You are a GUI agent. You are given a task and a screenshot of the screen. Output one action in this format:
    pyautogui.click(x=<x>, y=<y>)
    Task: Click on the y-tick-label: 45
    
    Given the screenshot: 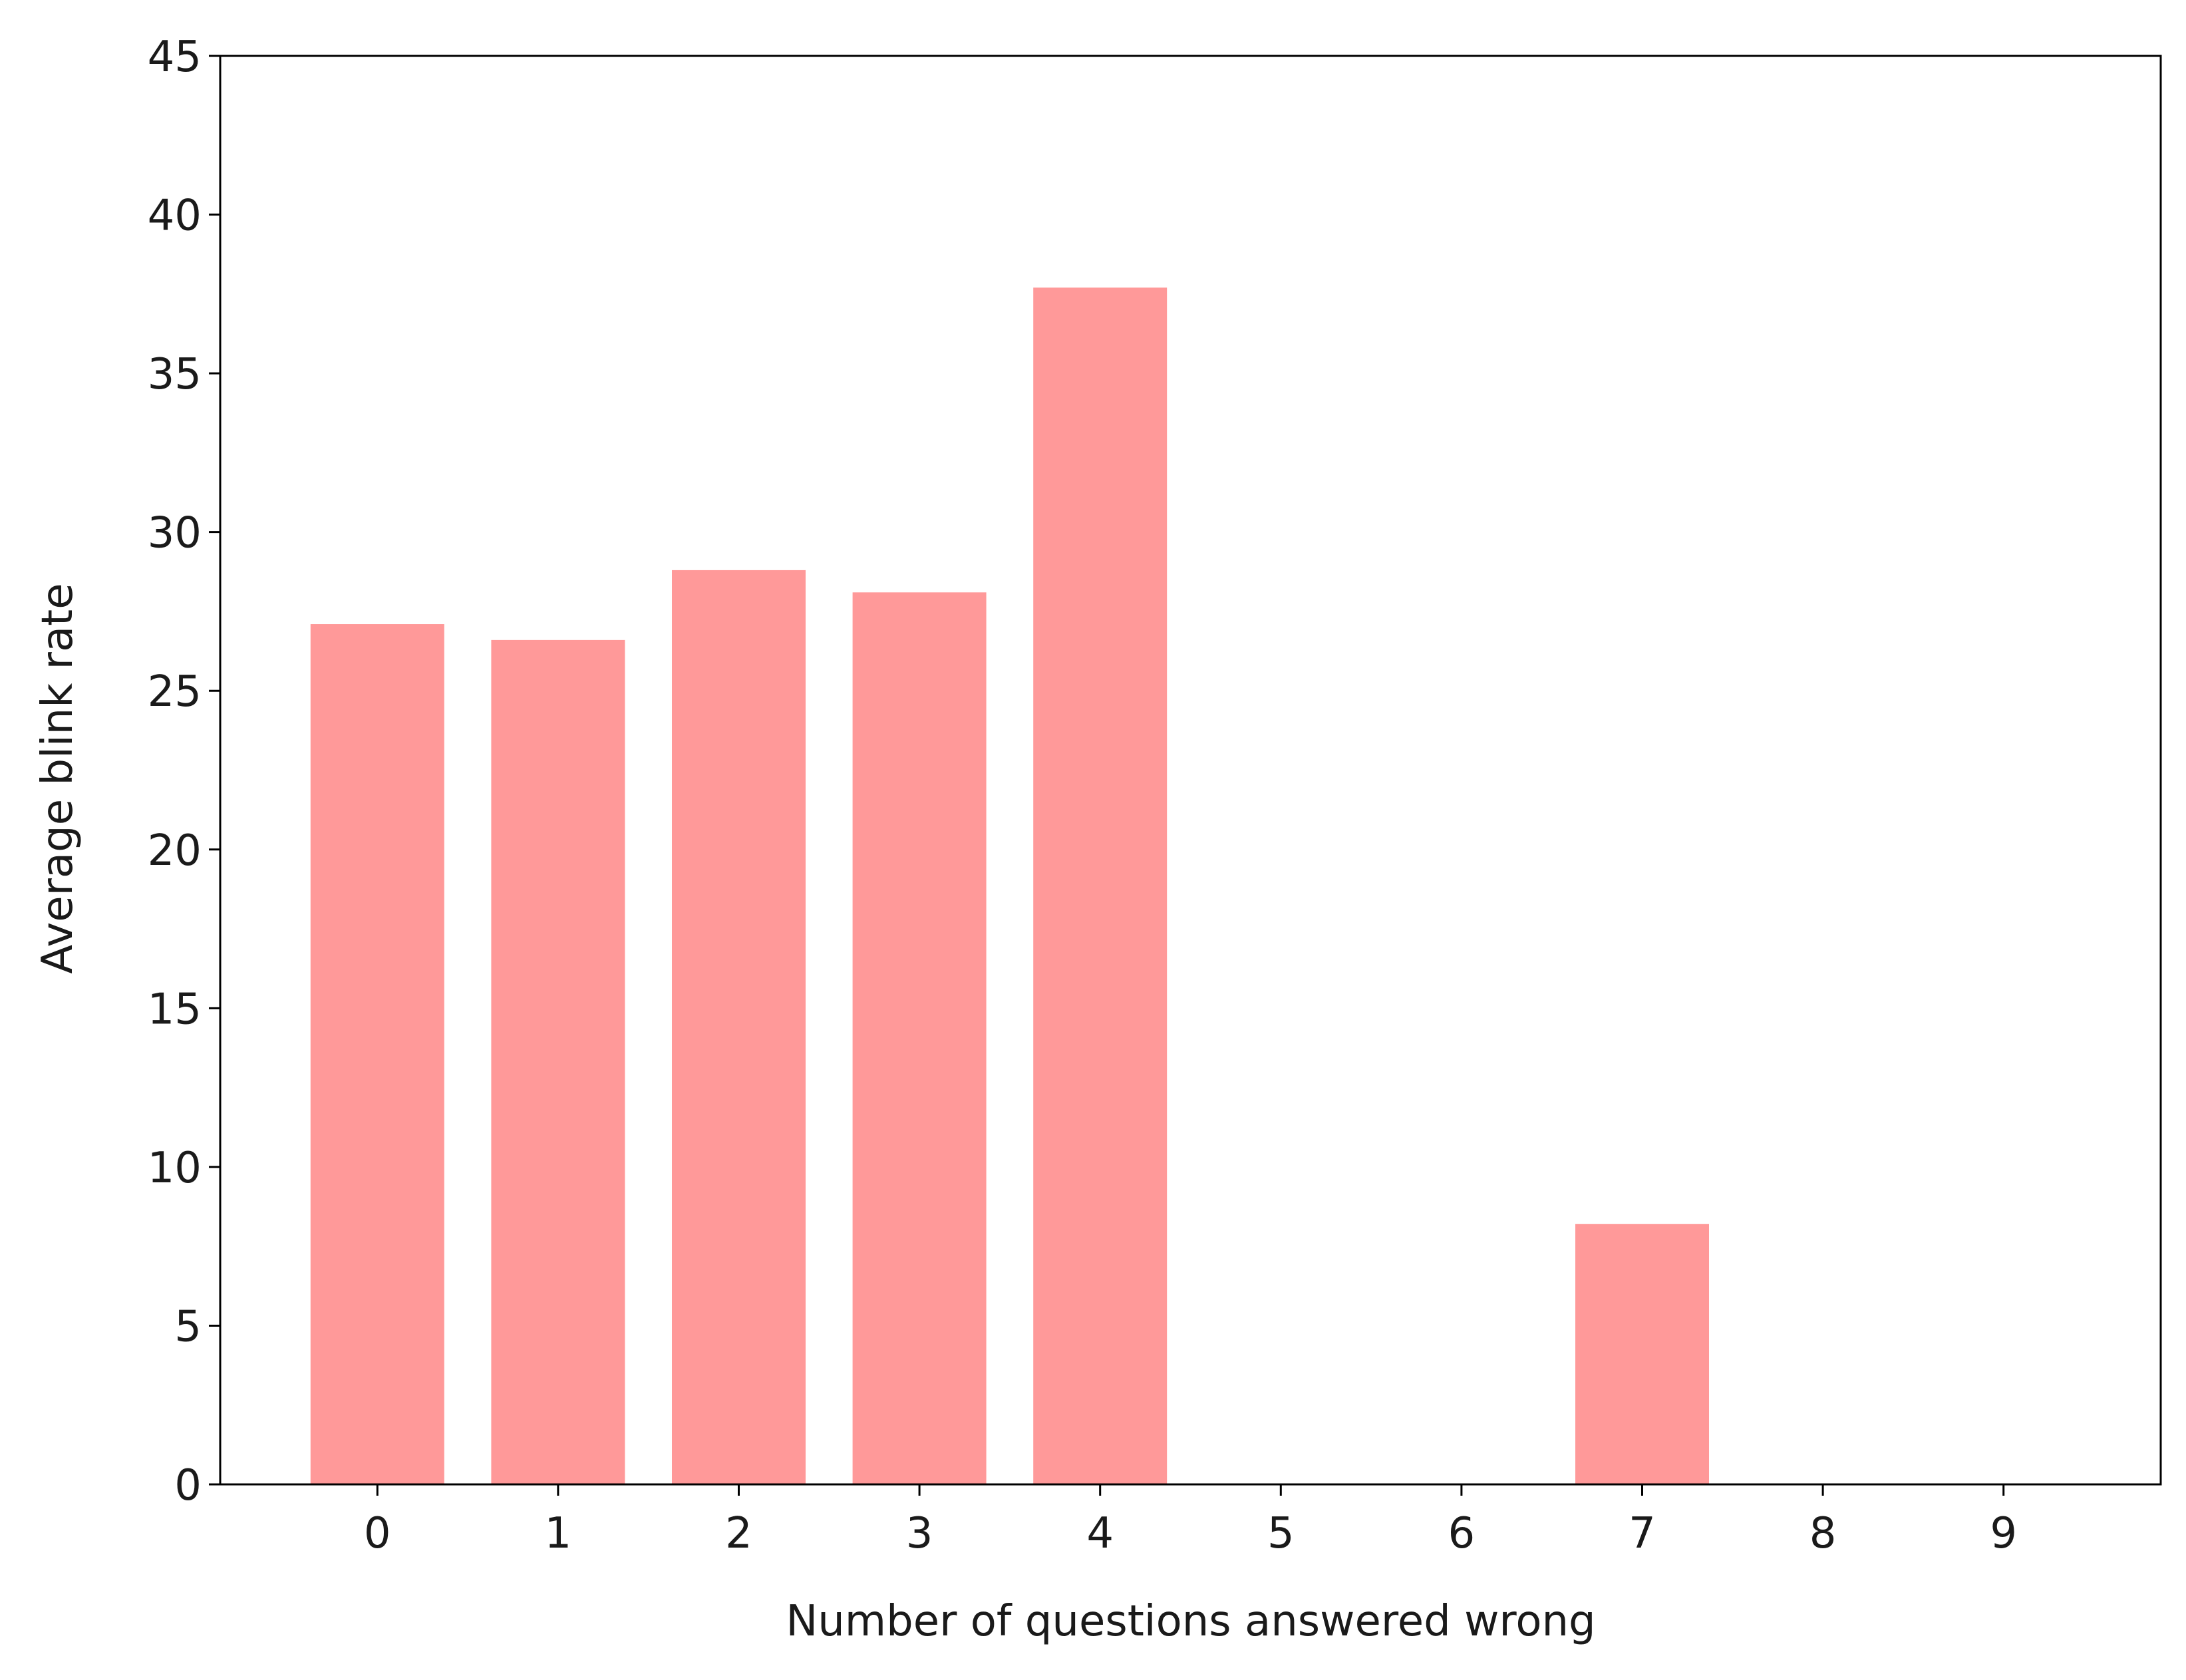 What is the action you would take?
    pyautogui.click(x=175, y=57)
    